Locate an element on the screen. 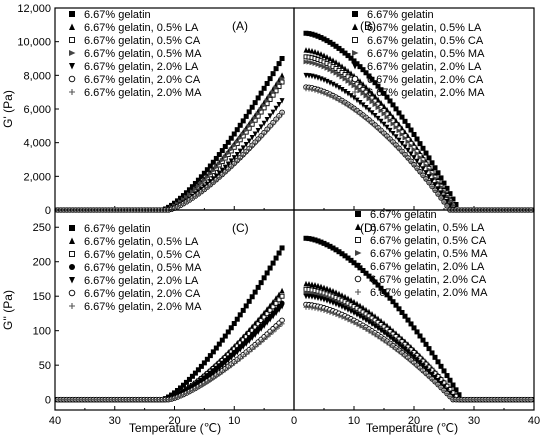 This screenshot has width=550, height=440. y-tick-label: 4,000 is located at coordinates (37, 144).